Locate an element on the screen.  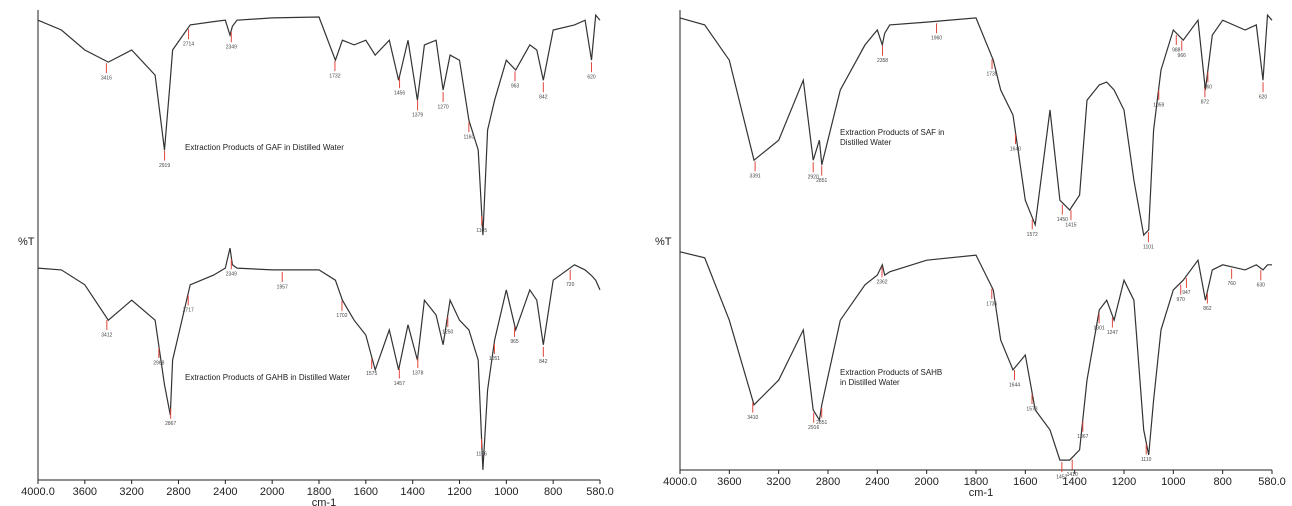
peak-label: 1410 is located at coordinates (1072, 475).